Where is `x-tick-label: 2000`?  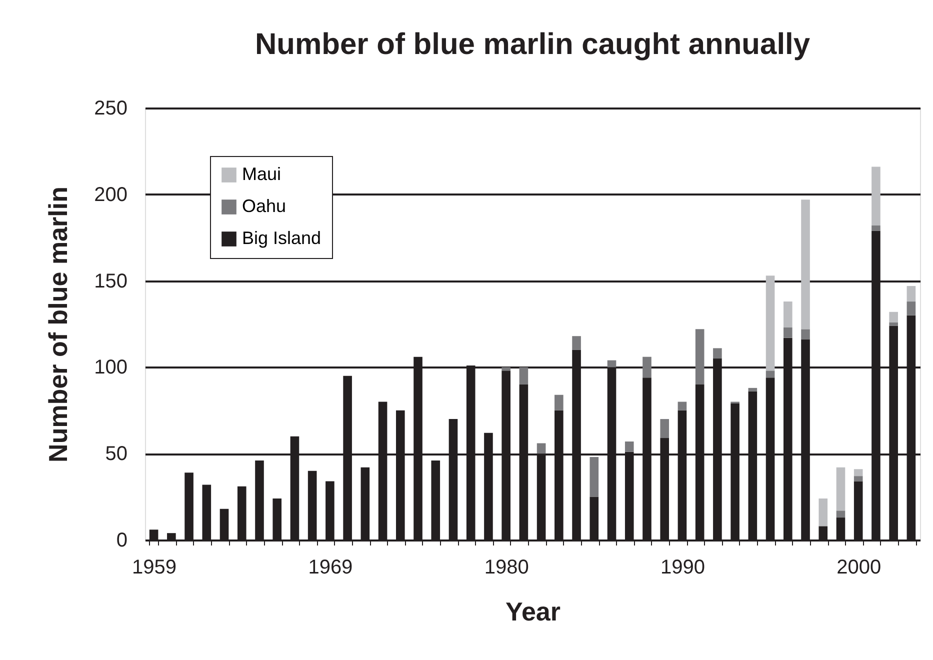
x-tick-label: 2000 is located at coordinates (859, 567).